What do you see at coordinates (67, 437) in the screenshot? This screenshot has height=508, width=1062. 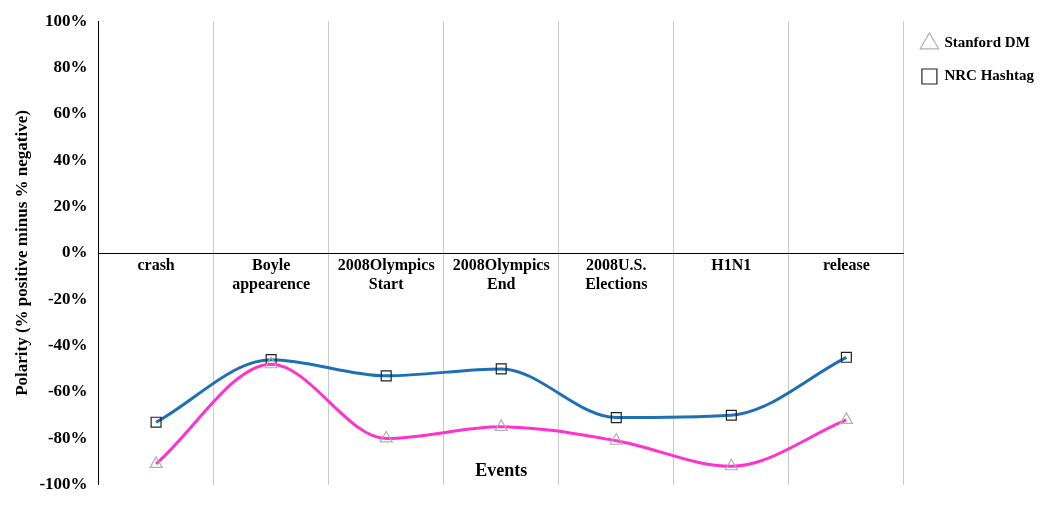 I see `y-tick-label: -80%` at bounding box center [67, 437].